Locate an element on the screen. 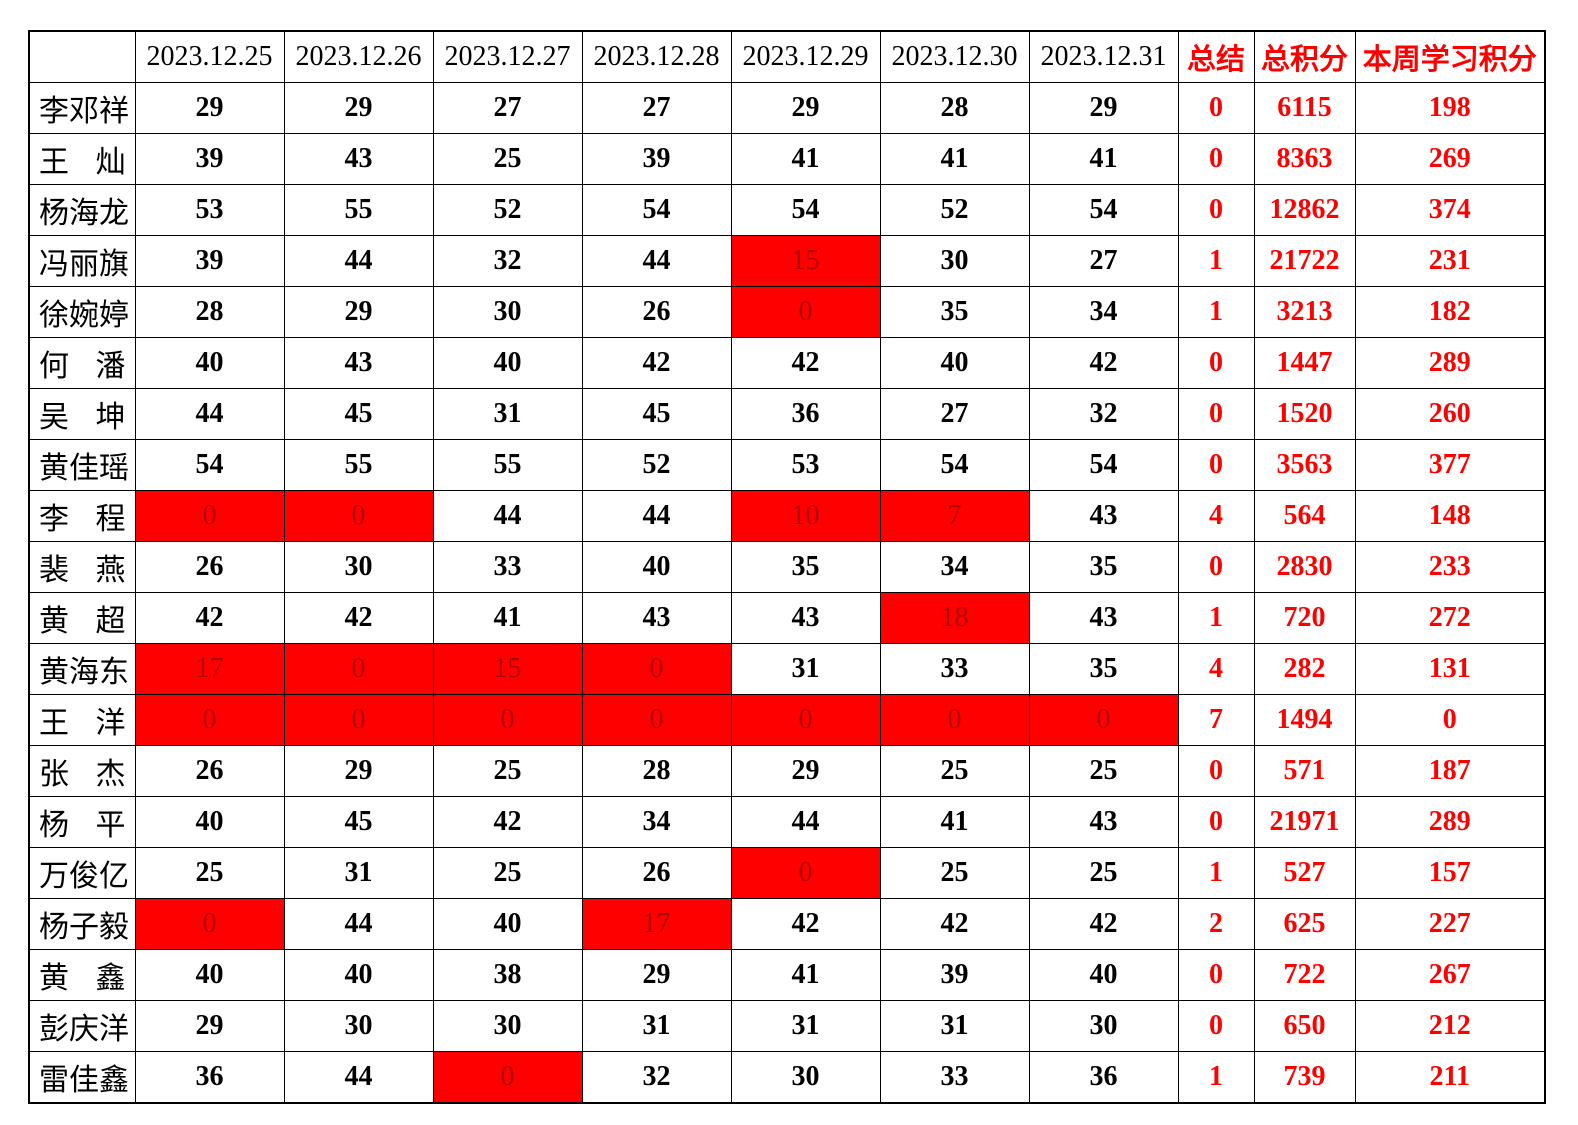 The height and width of the screenshot is (1125, 1578). score-cell-highlighted: 7 is located at coordinates (954, 516).